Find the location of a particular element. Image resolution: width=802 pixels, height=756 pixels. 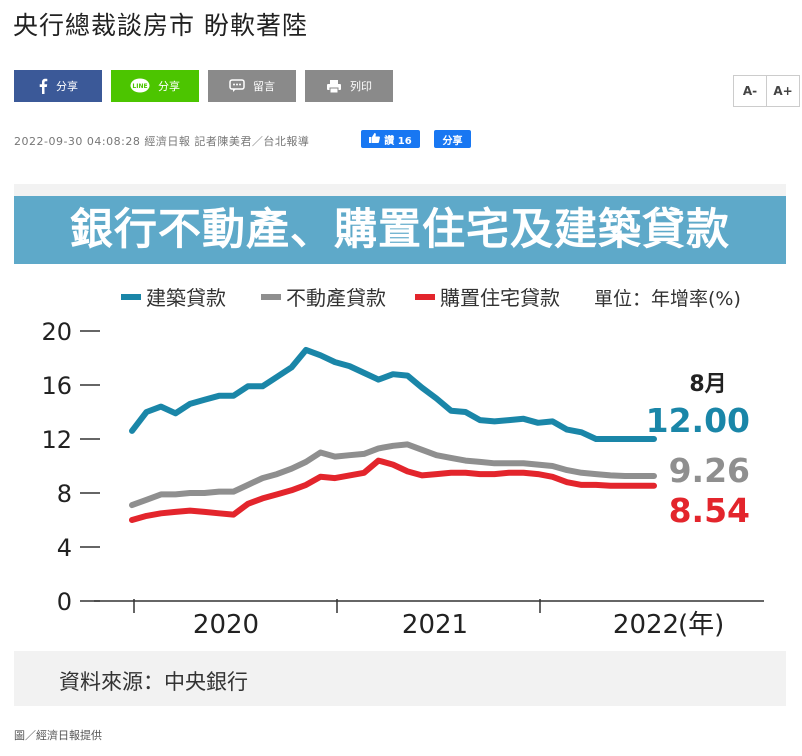

comment-label: 留言 is located at coordinates (264, 86).